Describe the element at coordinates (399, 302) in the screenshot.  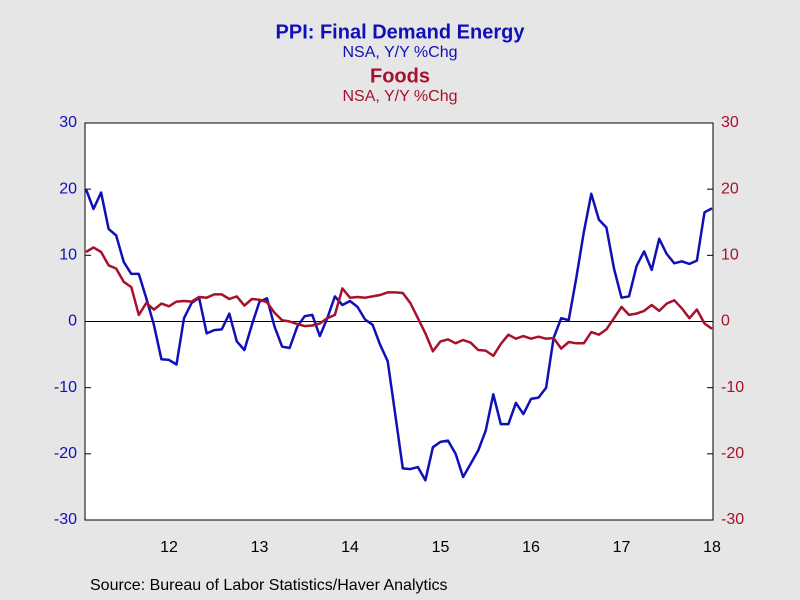
I see `series-line` at that location.